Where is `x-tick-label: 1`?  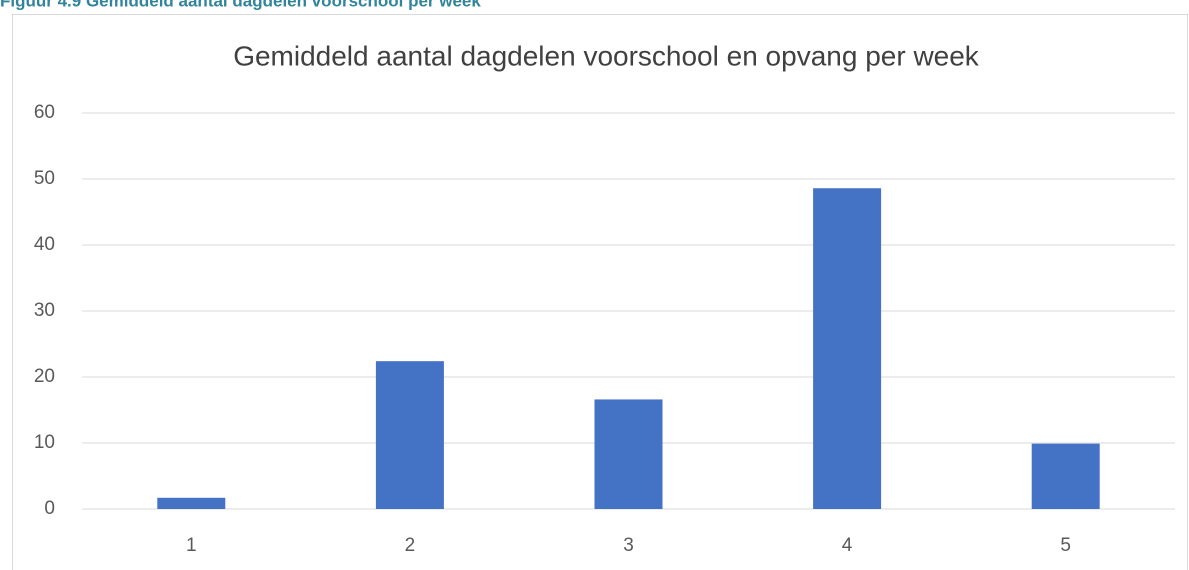 x-tick-label: 1 is located at coordinates (191, 545).